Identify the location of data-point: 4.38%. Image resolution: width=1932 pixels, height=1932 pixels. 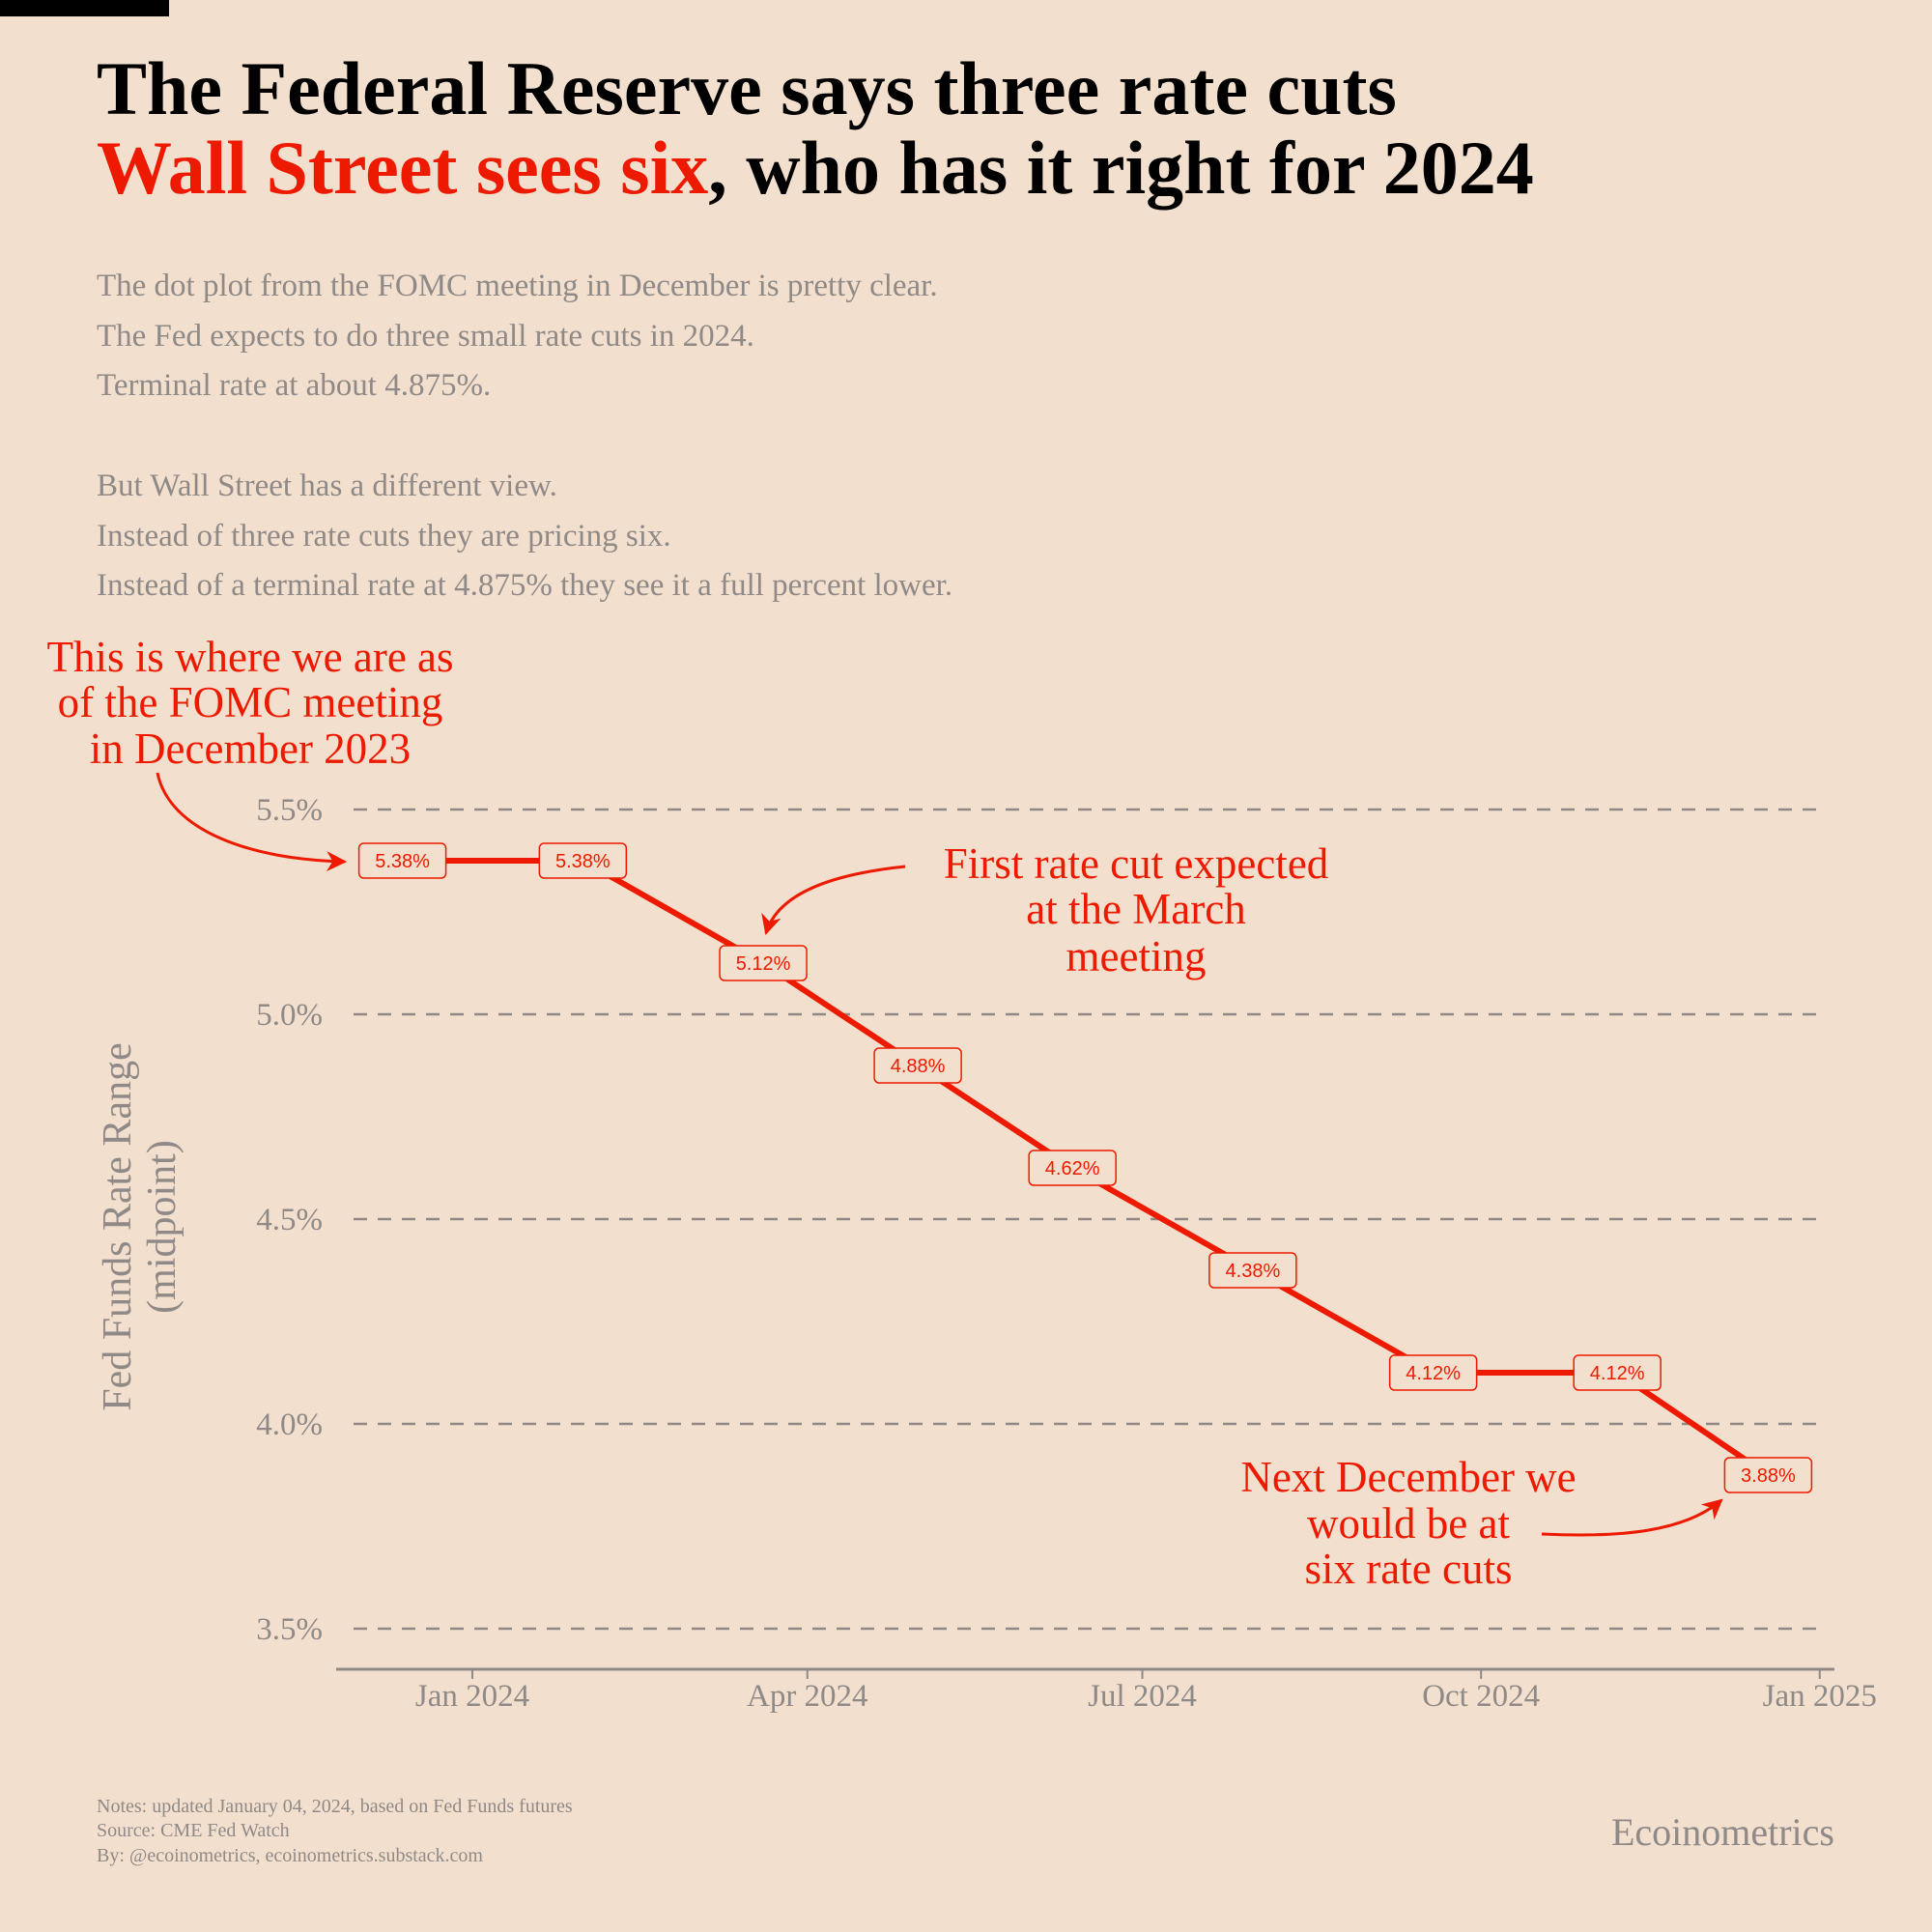
(1252, 1270).